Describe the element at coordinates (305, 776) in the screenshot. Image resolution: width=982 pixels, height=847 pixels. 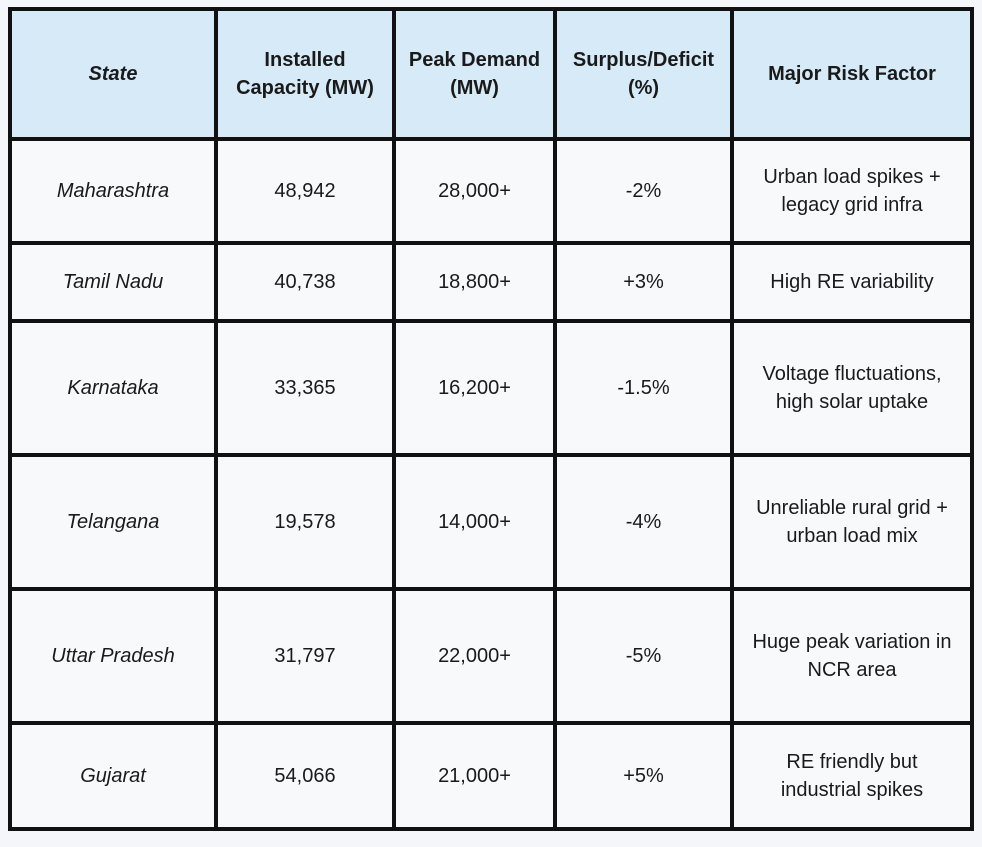
I see `cell-capacity: 54,066` at that location.